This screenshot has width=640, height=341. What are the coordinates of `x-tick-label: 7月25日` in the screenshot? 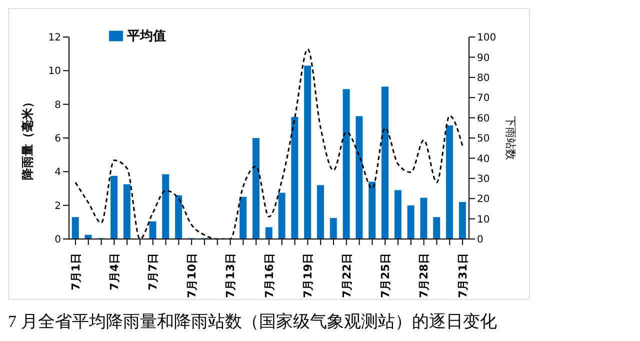 It's located at (385, 275).